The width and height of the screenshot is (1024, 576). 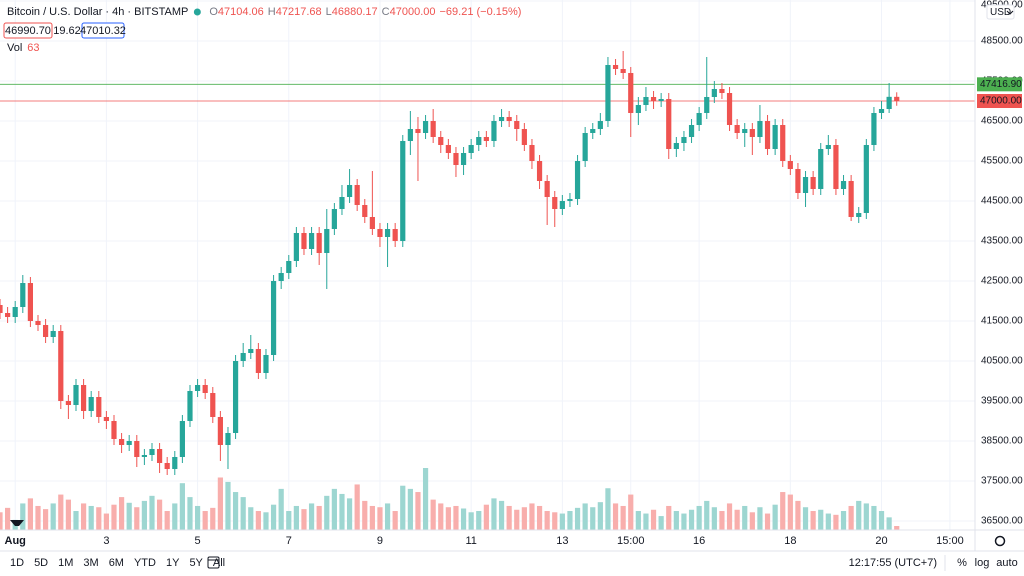 What do you see at coordinates (145, 563) in the screenshot?
I see `range-button: YTD` at bounding box center [145, 563].